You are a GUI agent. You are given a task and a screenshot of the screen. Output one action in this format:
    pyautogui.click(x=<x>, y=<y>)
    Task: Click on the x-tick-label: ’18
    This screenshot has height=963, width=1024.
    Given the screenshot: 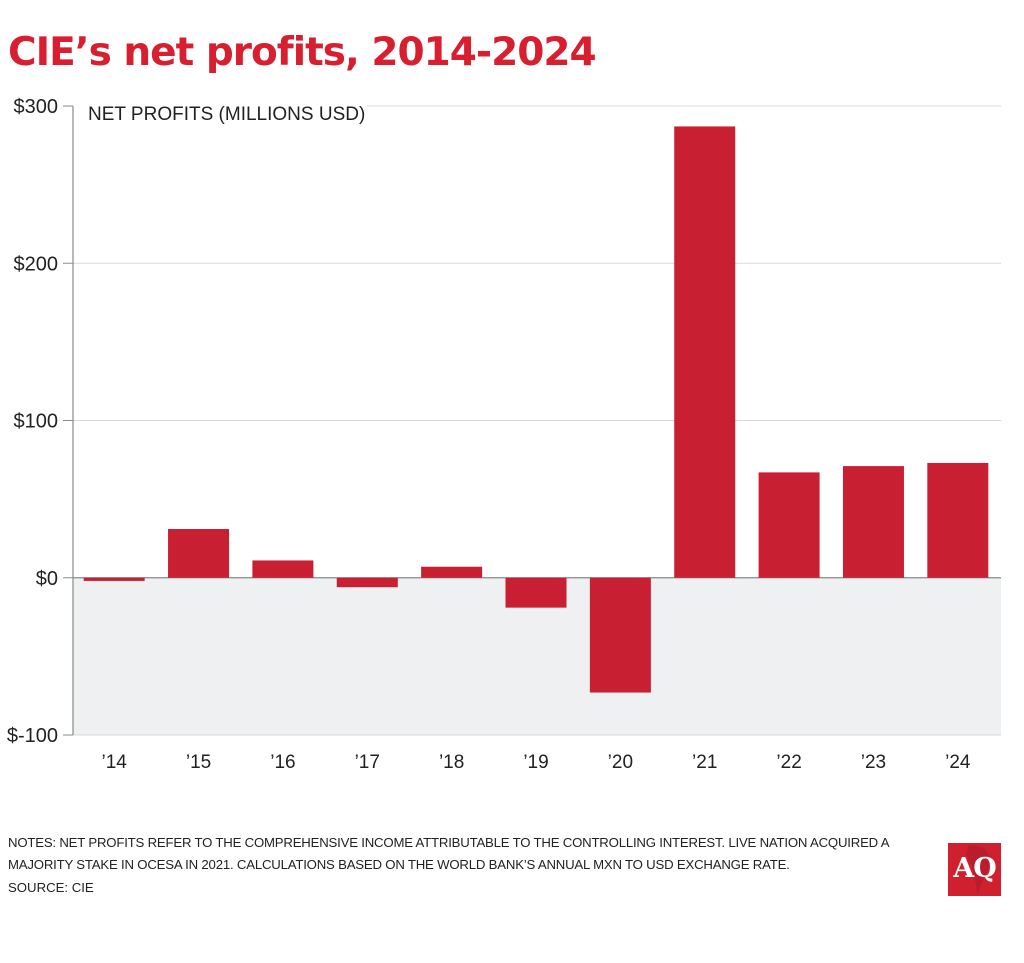 What is the action you would take?
    pyautogui.click(x=451, y=762)
    